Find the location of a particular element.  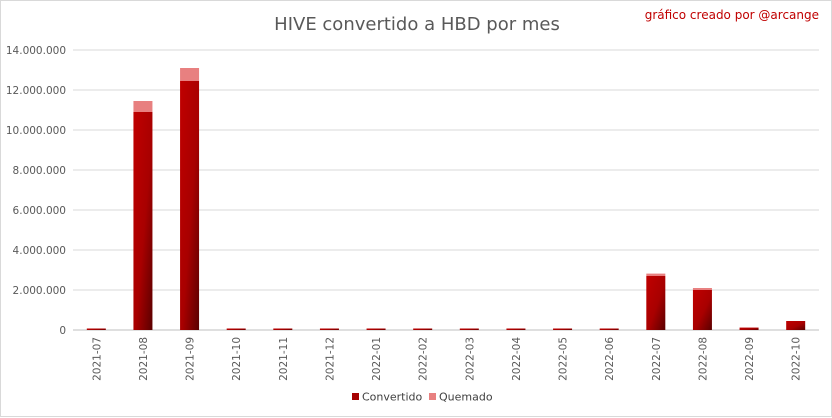

x-tick-label: 2022-03 is located at coordinates (470, 359).